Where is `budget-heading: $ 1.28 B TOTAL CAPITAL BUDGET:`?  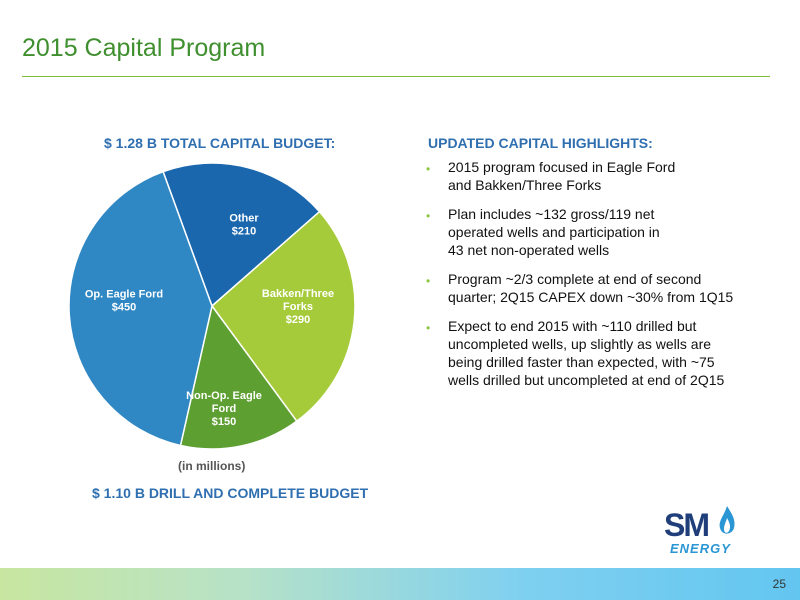 budget-heading: $ 1.28 B TOTAL CAPITAL BUDGET: is located at coordinates (220, 143).